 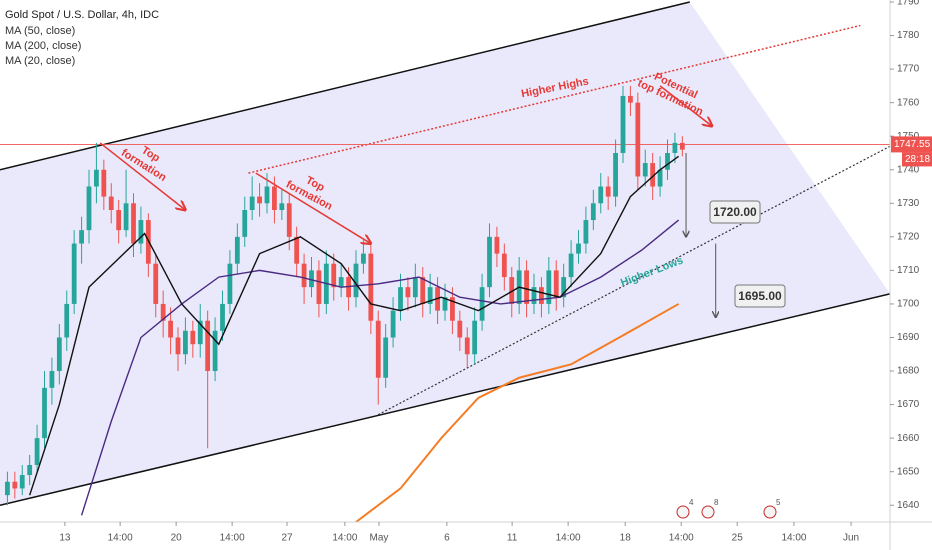 I want to click on y-tick-label: 1660, so click(x=908, y=438).